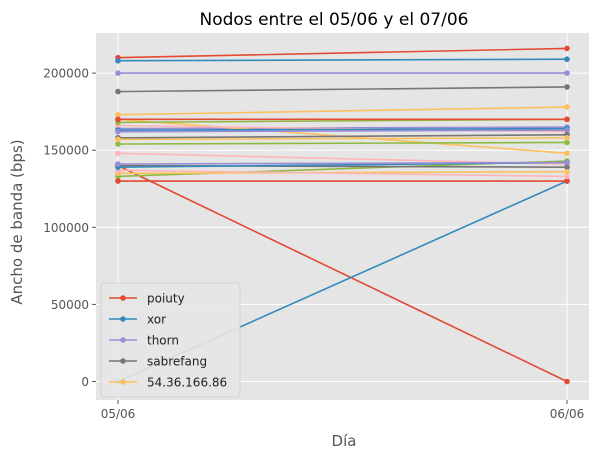  I want to click on y-tick-label: 150000, so click(66, 151).